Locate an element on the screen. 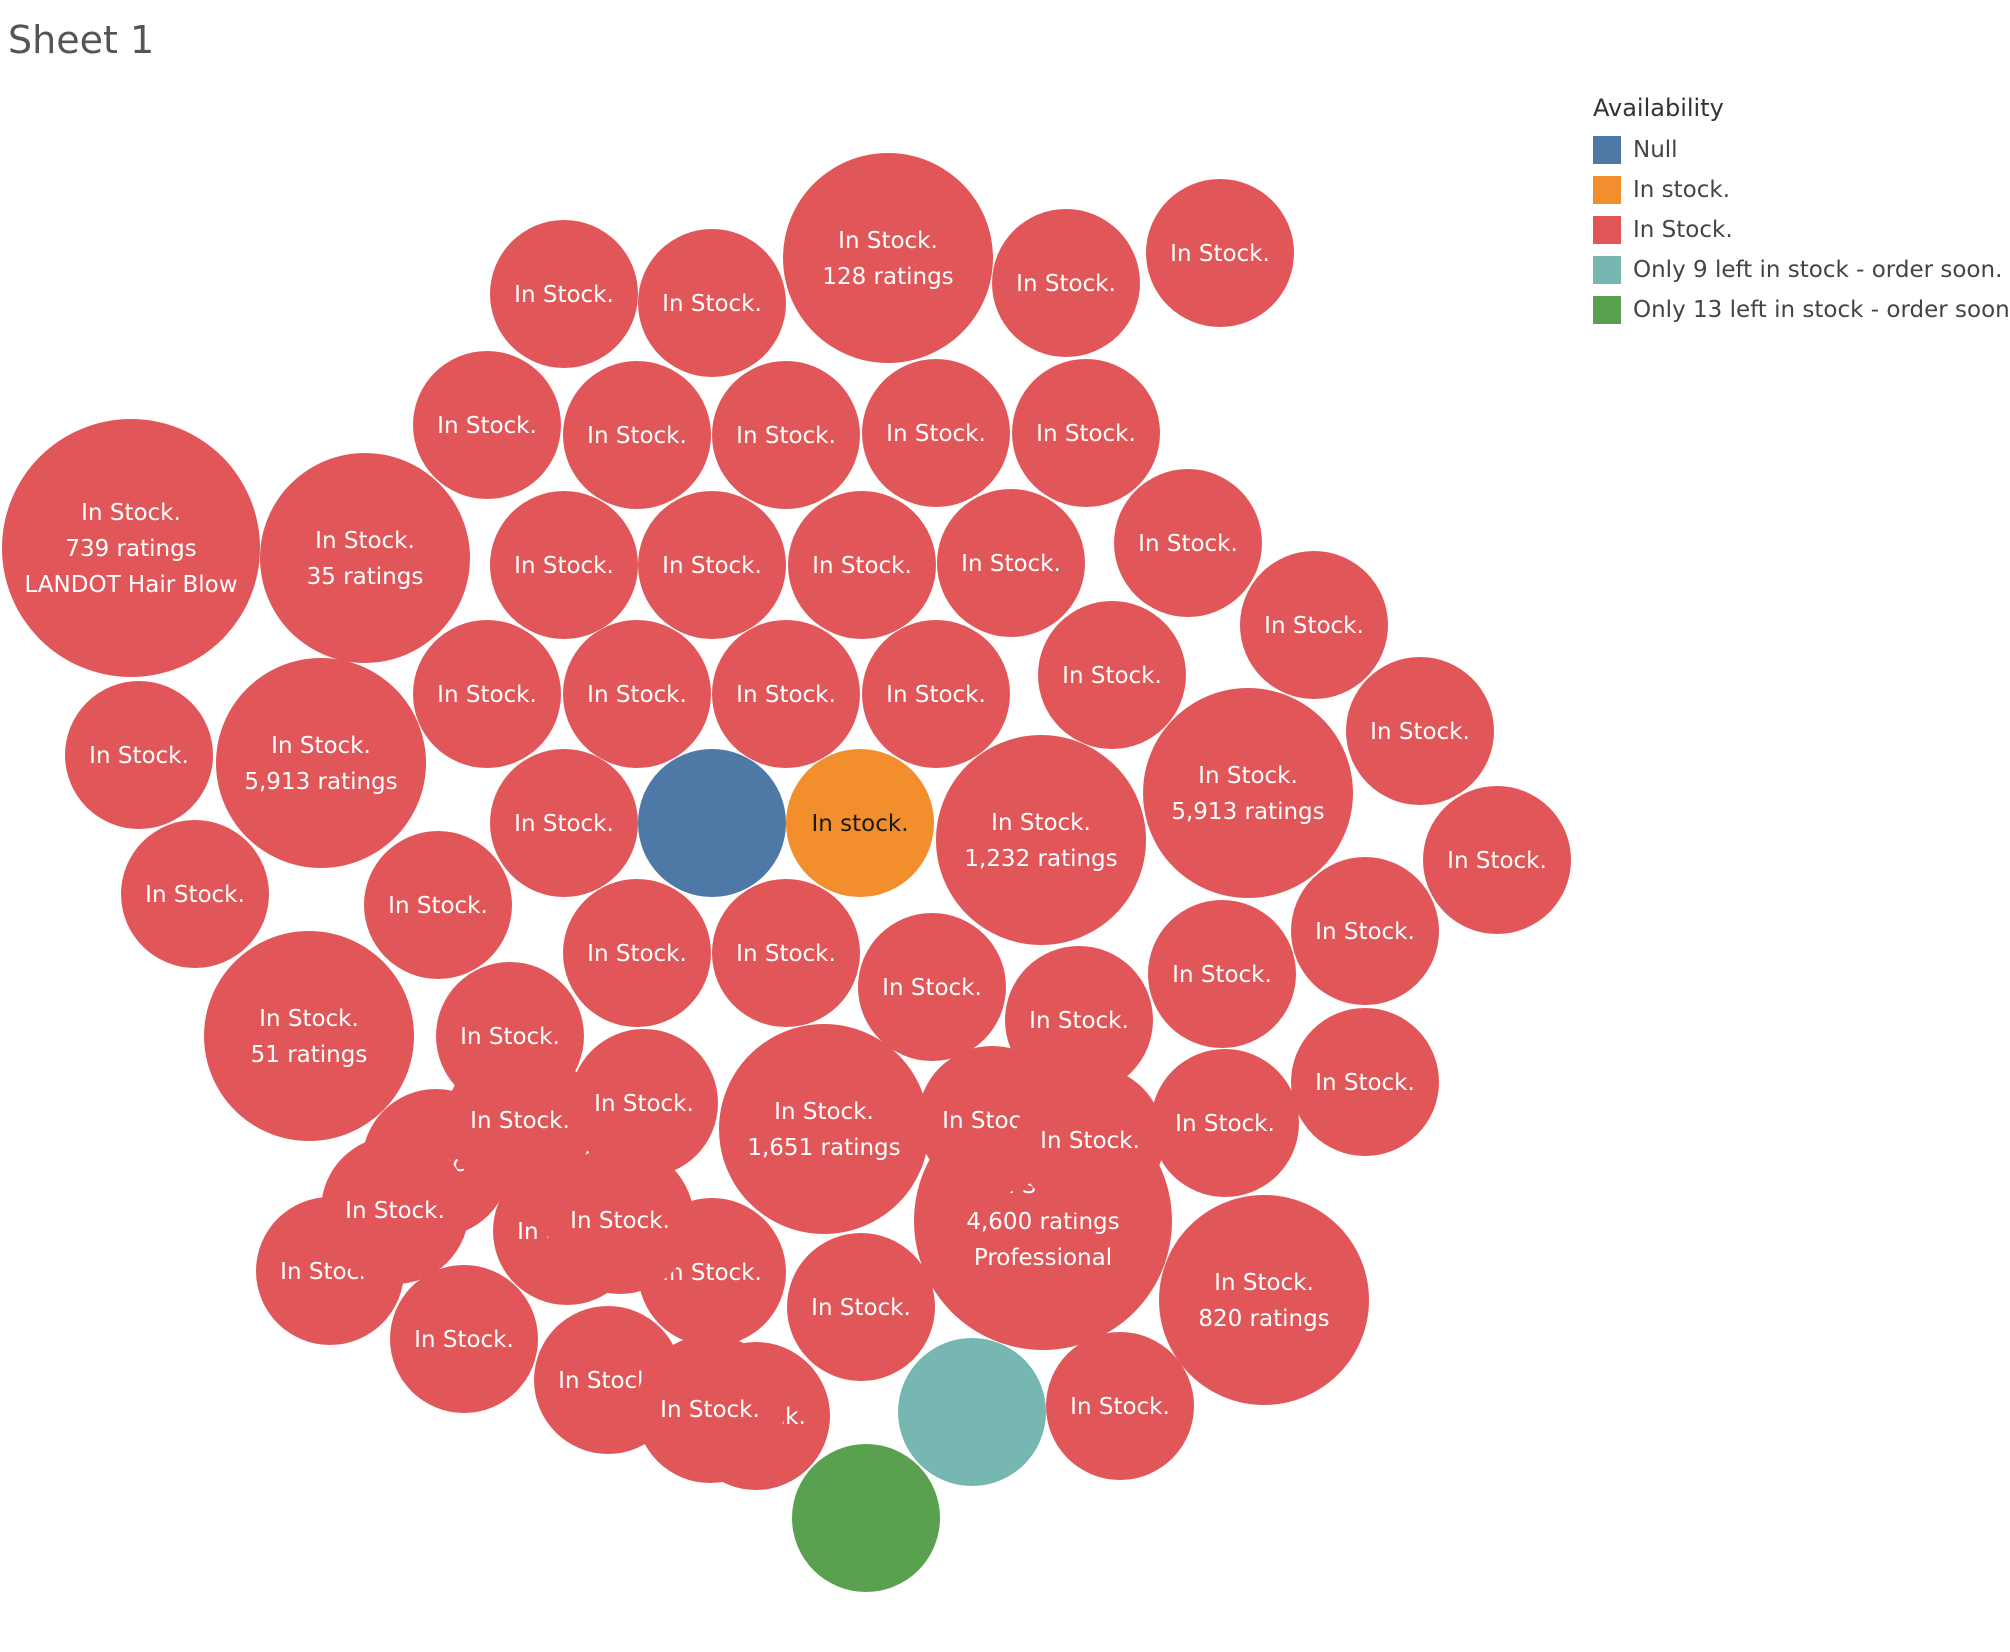  legend-item-only-13-left: Only 13 left in stock - order soon. is located at coordinates (1801, 310).